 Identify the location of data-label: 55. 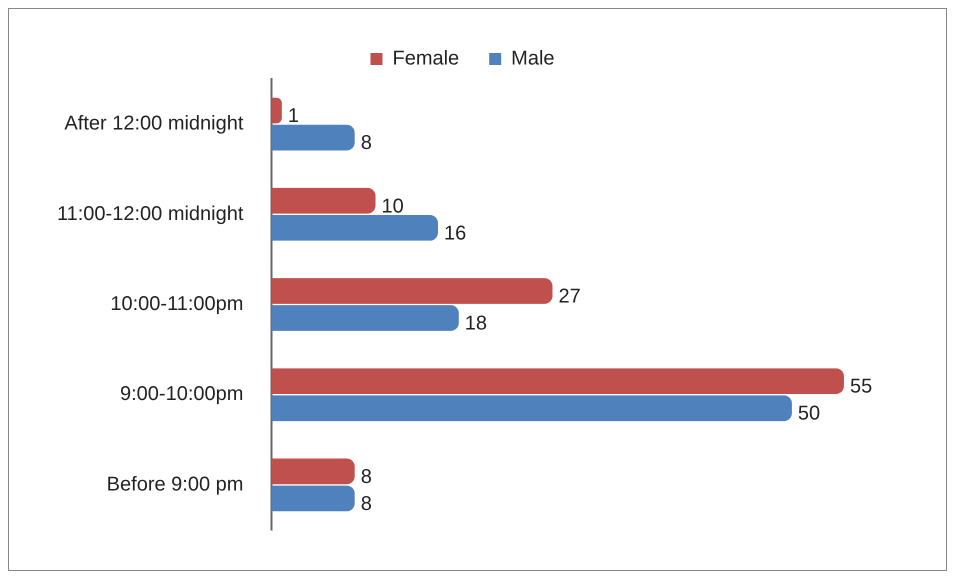
(861, 387).